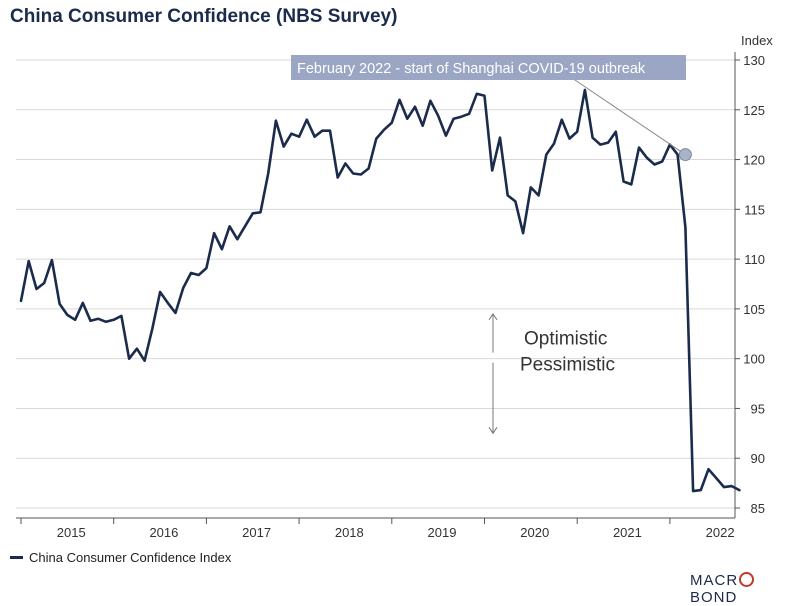 The width and height of the screenshot is (800, 606). What do you see at coordinates (534, 532) in the screenshot?
I see `x-tick-label: 2020` at bounding box center [534, 532].